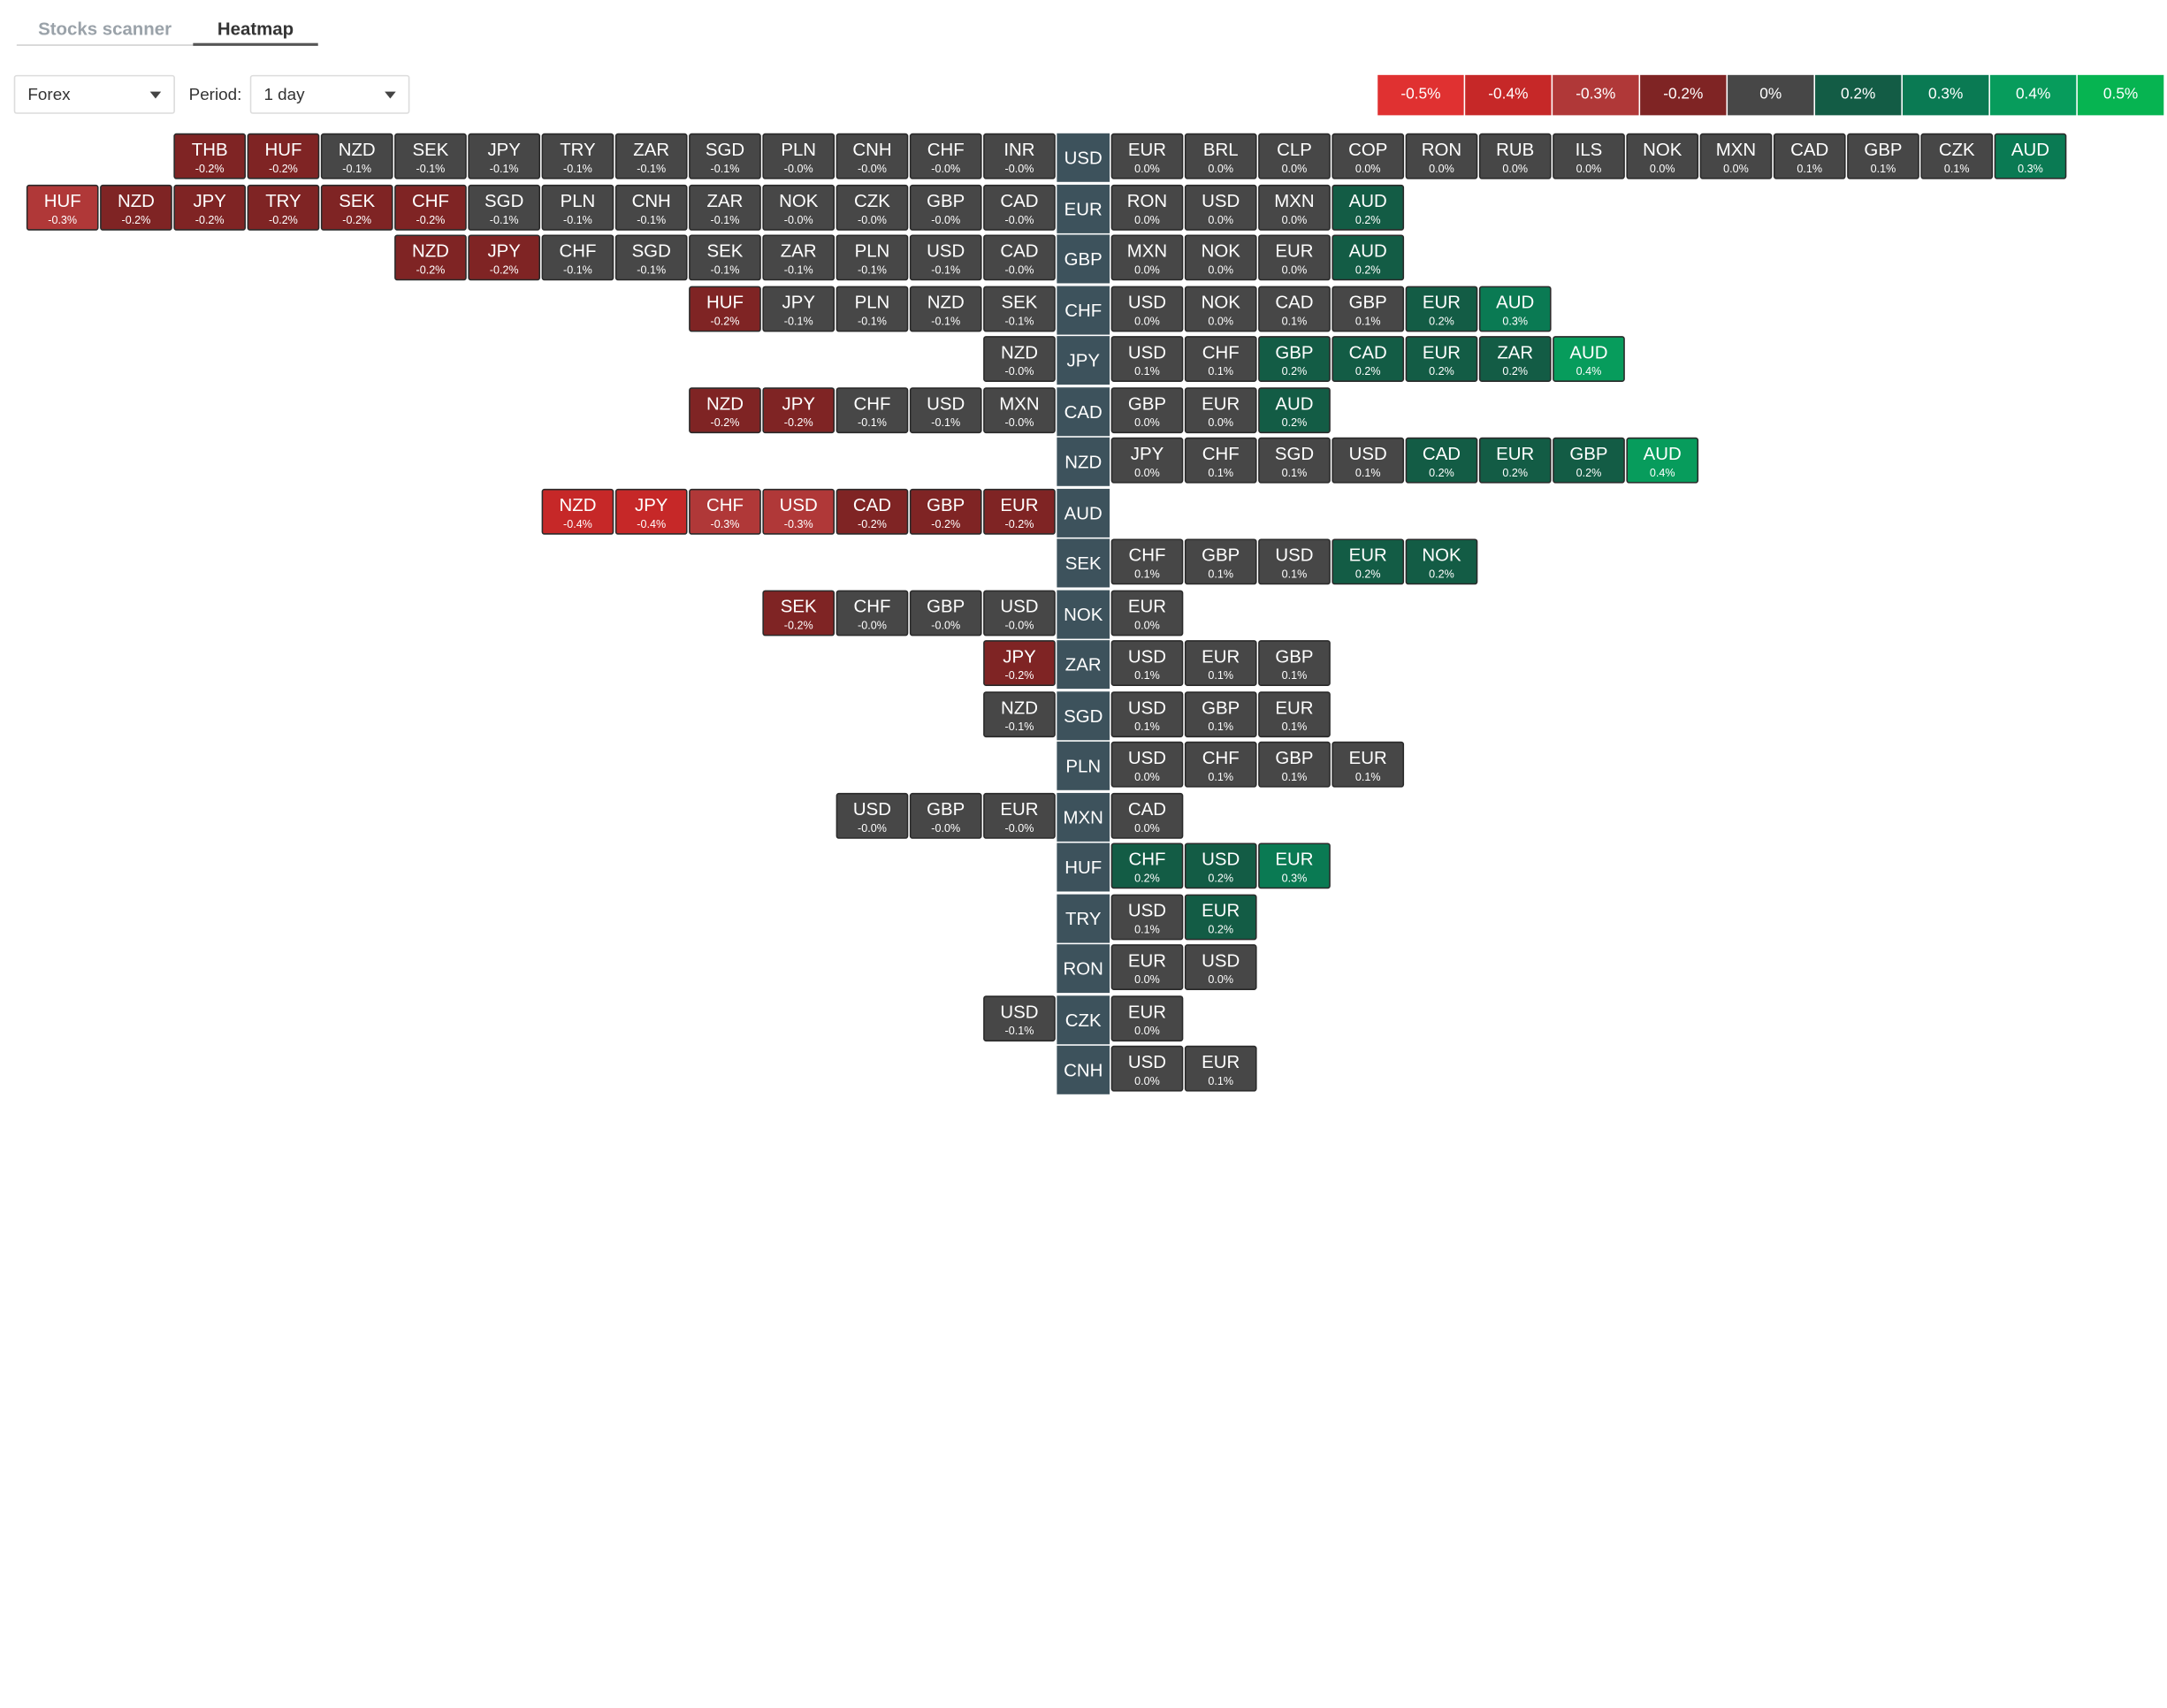 The width and height of the screenshot is (2167, 1708). Describe the element at coordinates (356, 207) in the screenshot. I see `heatmap-cell: SEK -0.2%` at that location.